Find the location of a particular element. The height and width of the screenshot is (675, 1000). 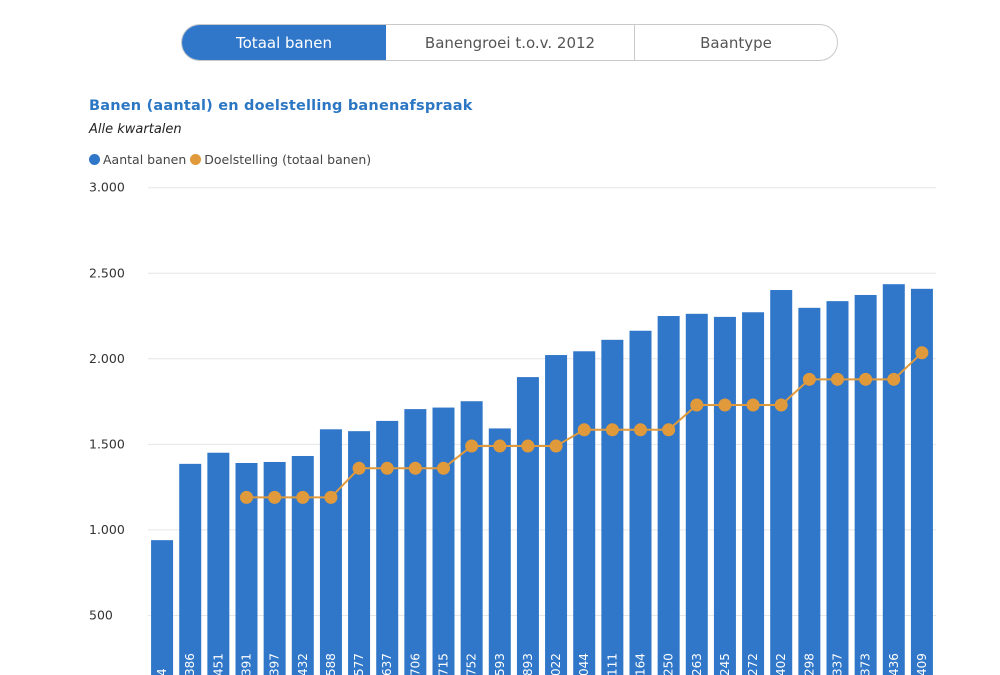

bar-data-label: 022 is located at coordinates (556, 664).